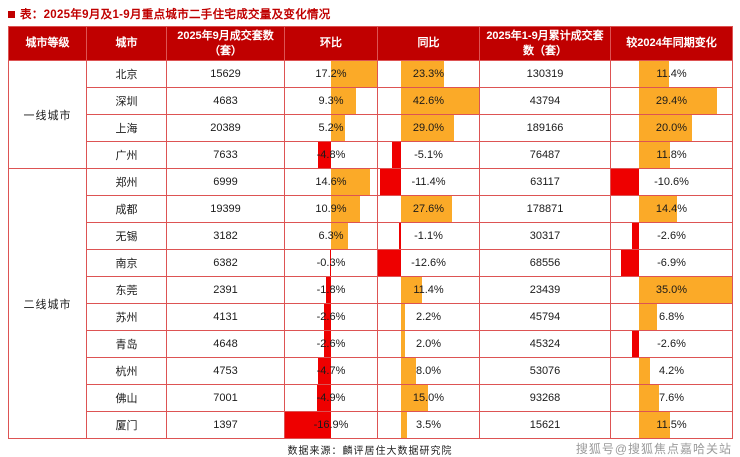 The image size is (740, 457). Describe the element at coordinates (126, 290) in the screenshot. I see `city-cell: 东莞` at that location.